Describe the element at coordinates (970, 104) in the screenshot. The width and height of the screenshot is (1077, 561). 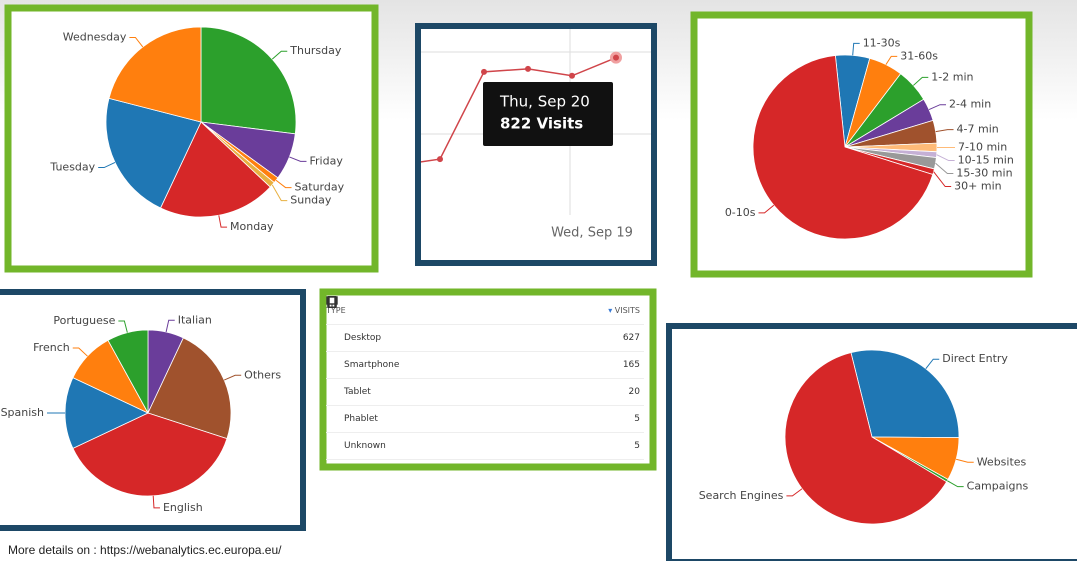
I see `slice-label: 2-4 min` at that location.